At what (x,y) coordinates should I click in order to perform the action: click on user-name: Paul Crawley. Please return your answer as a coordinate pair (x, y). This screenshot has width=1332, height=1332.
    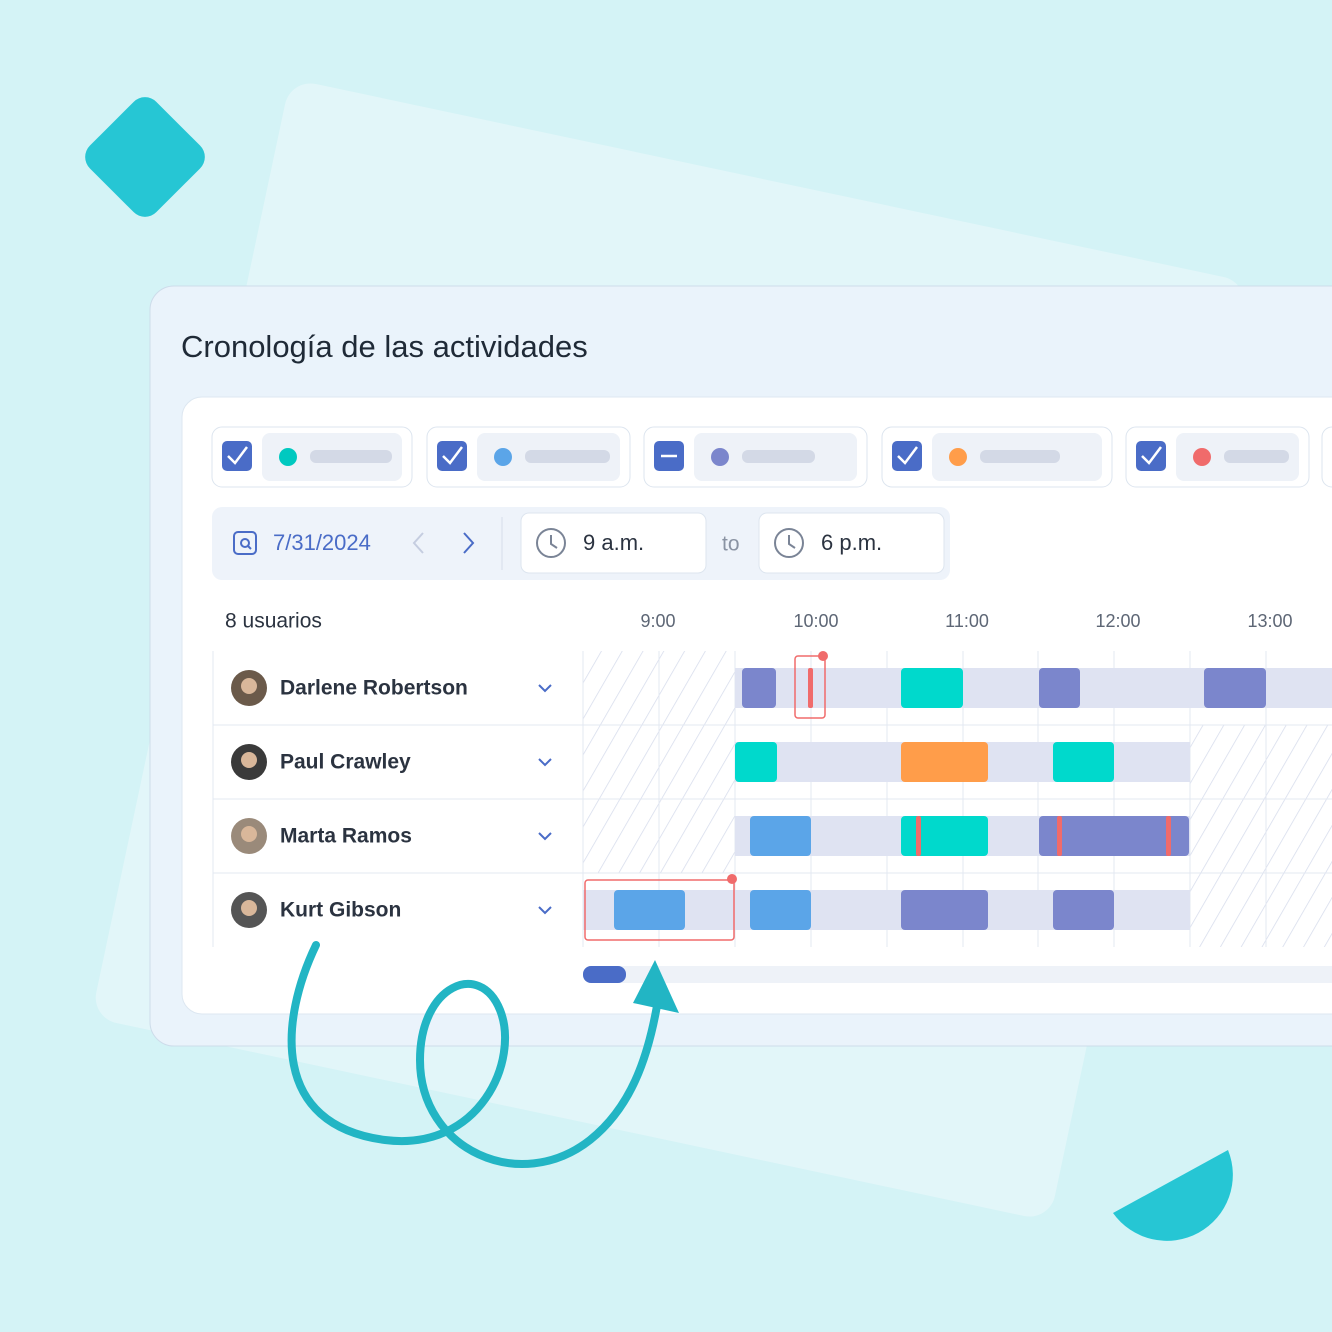
    Looking at the image, I should click on (345, 762).